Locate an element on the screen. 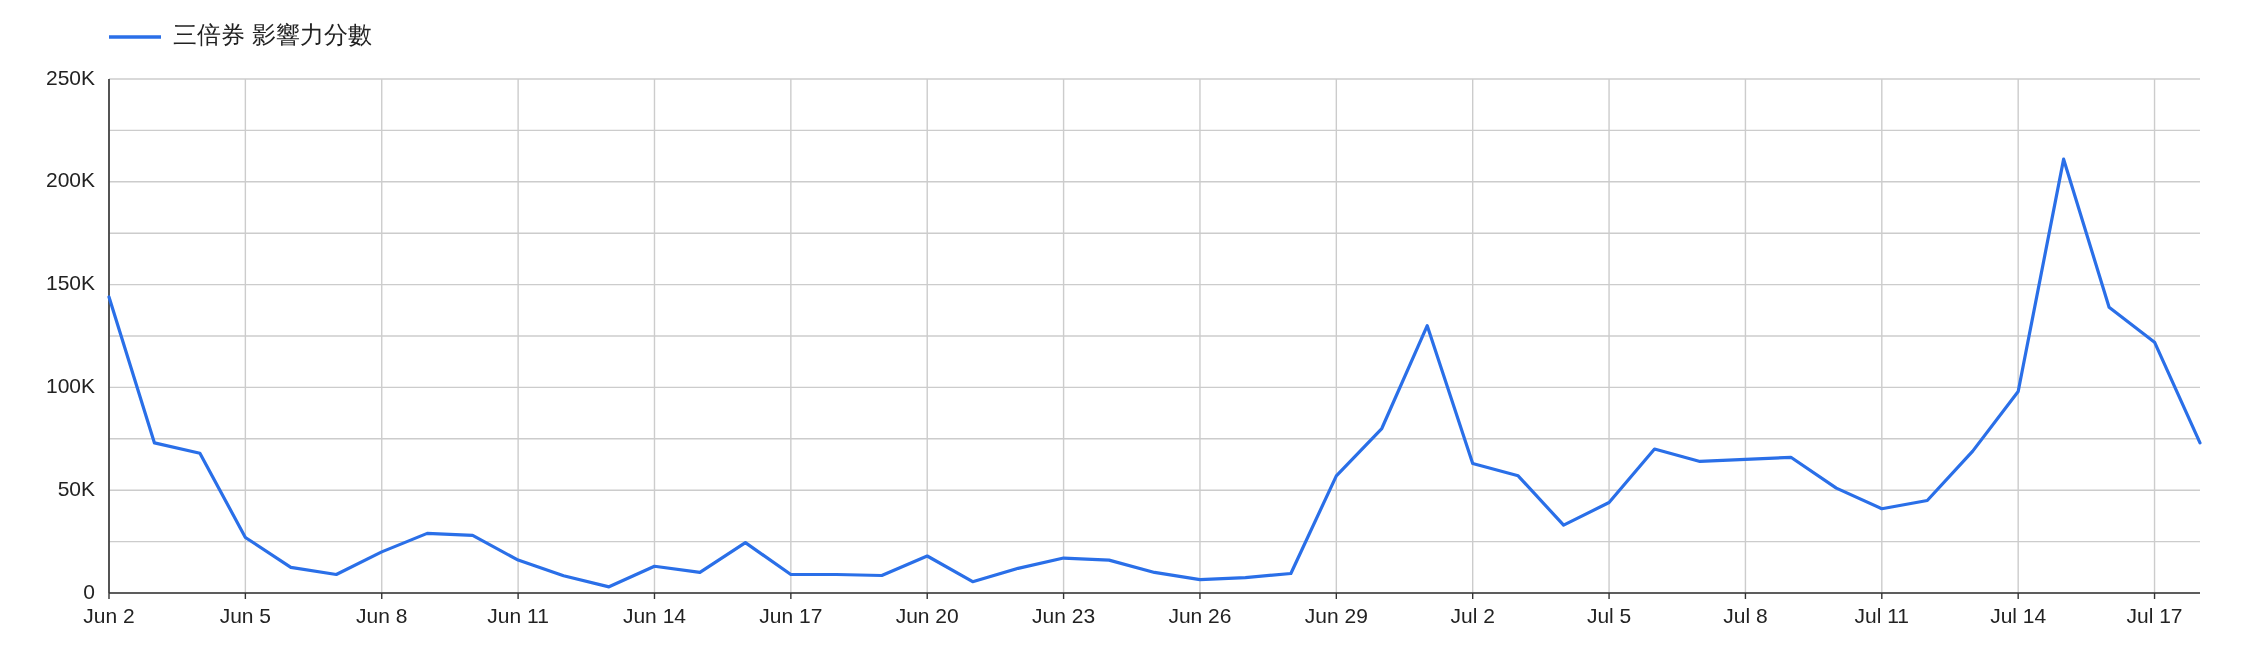 This screenshot has width=2250, height=664. y-tick-label: 200K is located at coordinates (70, 180).